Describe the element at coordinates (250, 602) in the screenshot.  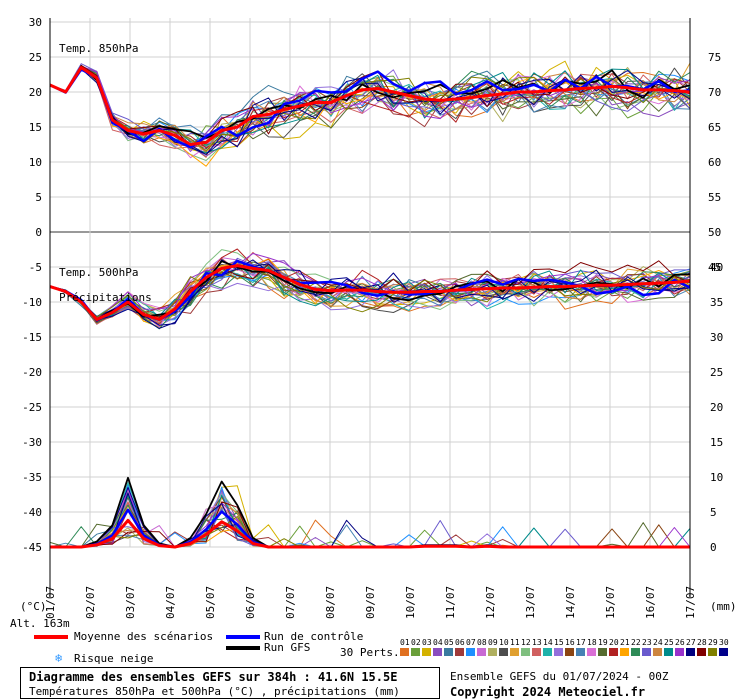
I see `x-tick-label: 06/07` at that location.